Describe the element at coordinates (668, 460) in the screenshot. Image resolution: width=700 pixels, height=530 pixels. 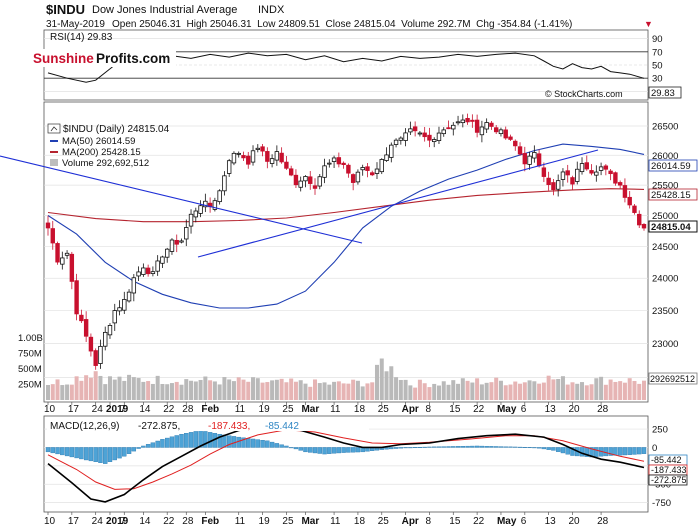
I see `macd-hist-tag: -85.442` at that location.